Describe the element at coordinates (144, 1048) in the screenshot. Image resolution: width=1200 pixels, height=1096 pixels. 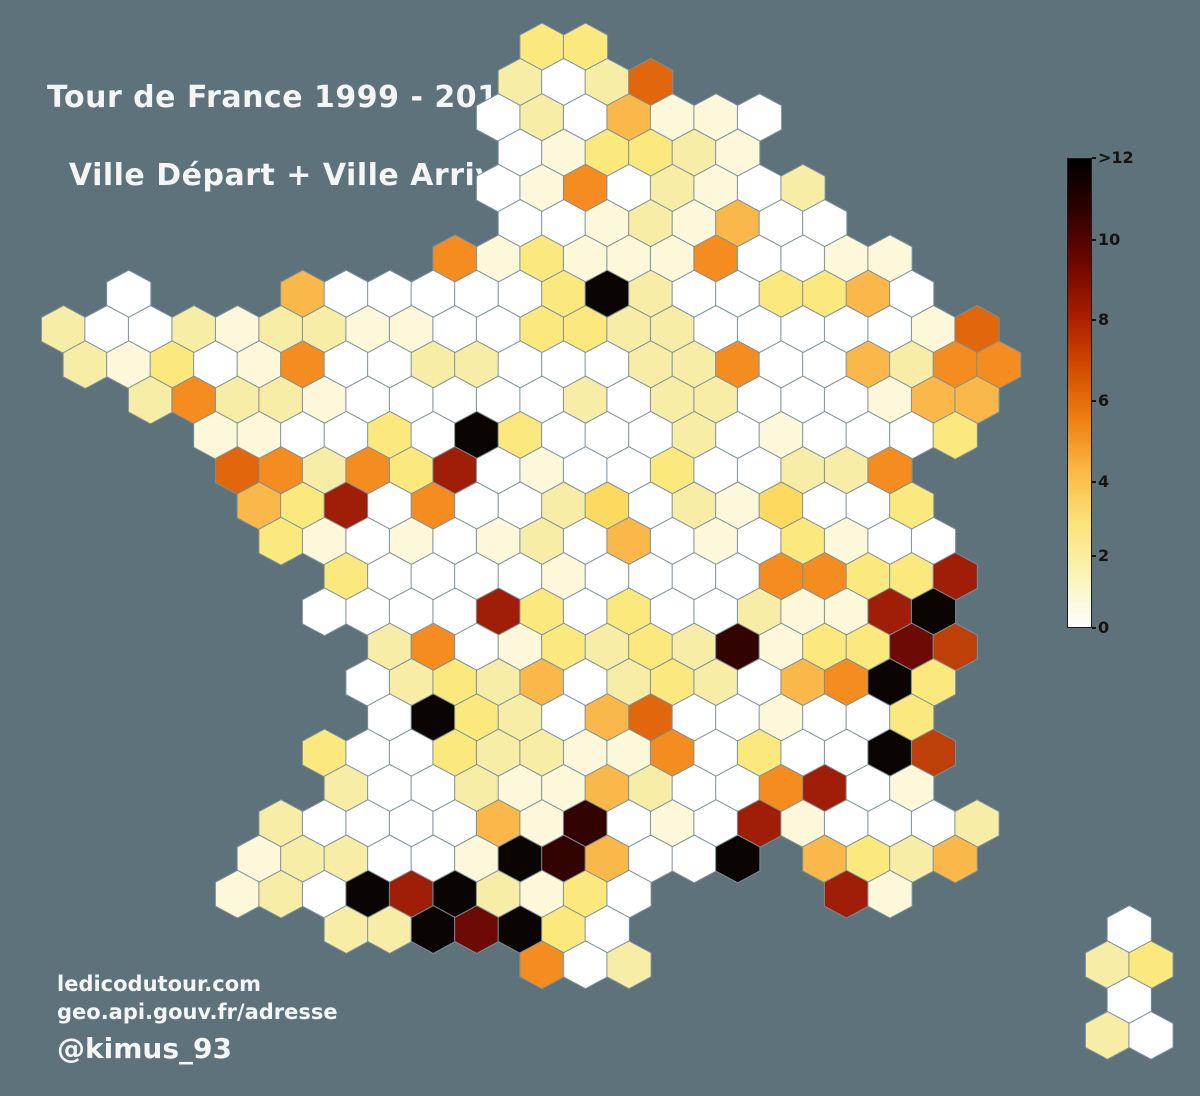
I see `author-handle: @kimus_93` at that location.